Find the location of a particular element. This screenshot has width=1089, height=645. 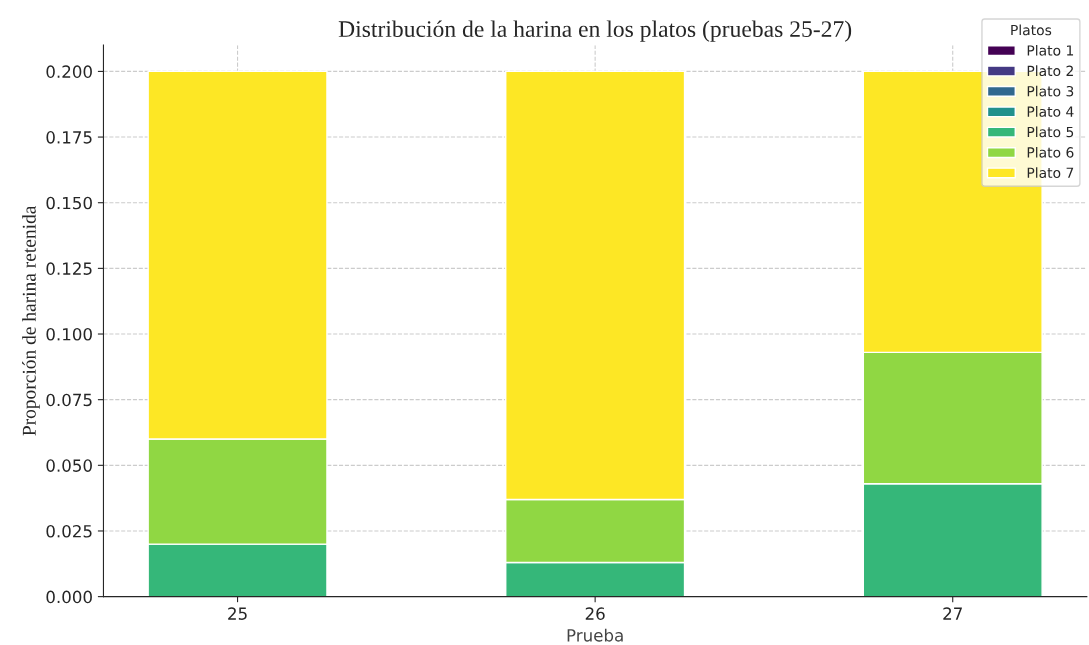

x-tick-label: 26 is located at coordinates (595, 613).